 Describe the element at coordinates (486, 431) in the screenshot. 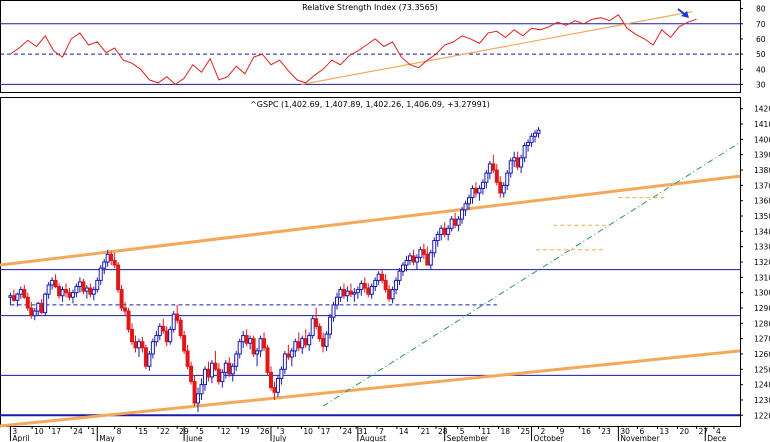

I see `x-day-label-23: 11` at that location.